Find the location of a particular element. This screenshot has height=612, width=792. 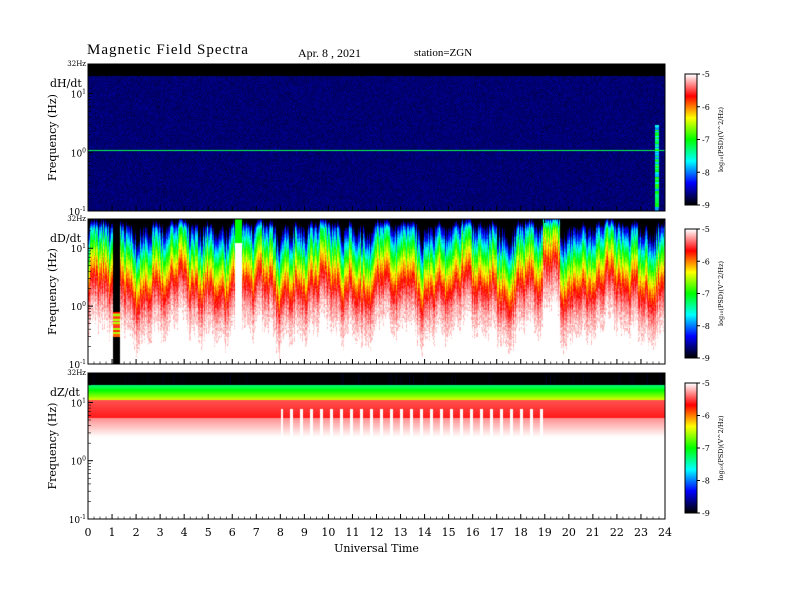

colorbar-2: -5 -6 -7 -8 -9 log₁₀(PSD)(V^2/Hz) is located at coordinates (704, 448).